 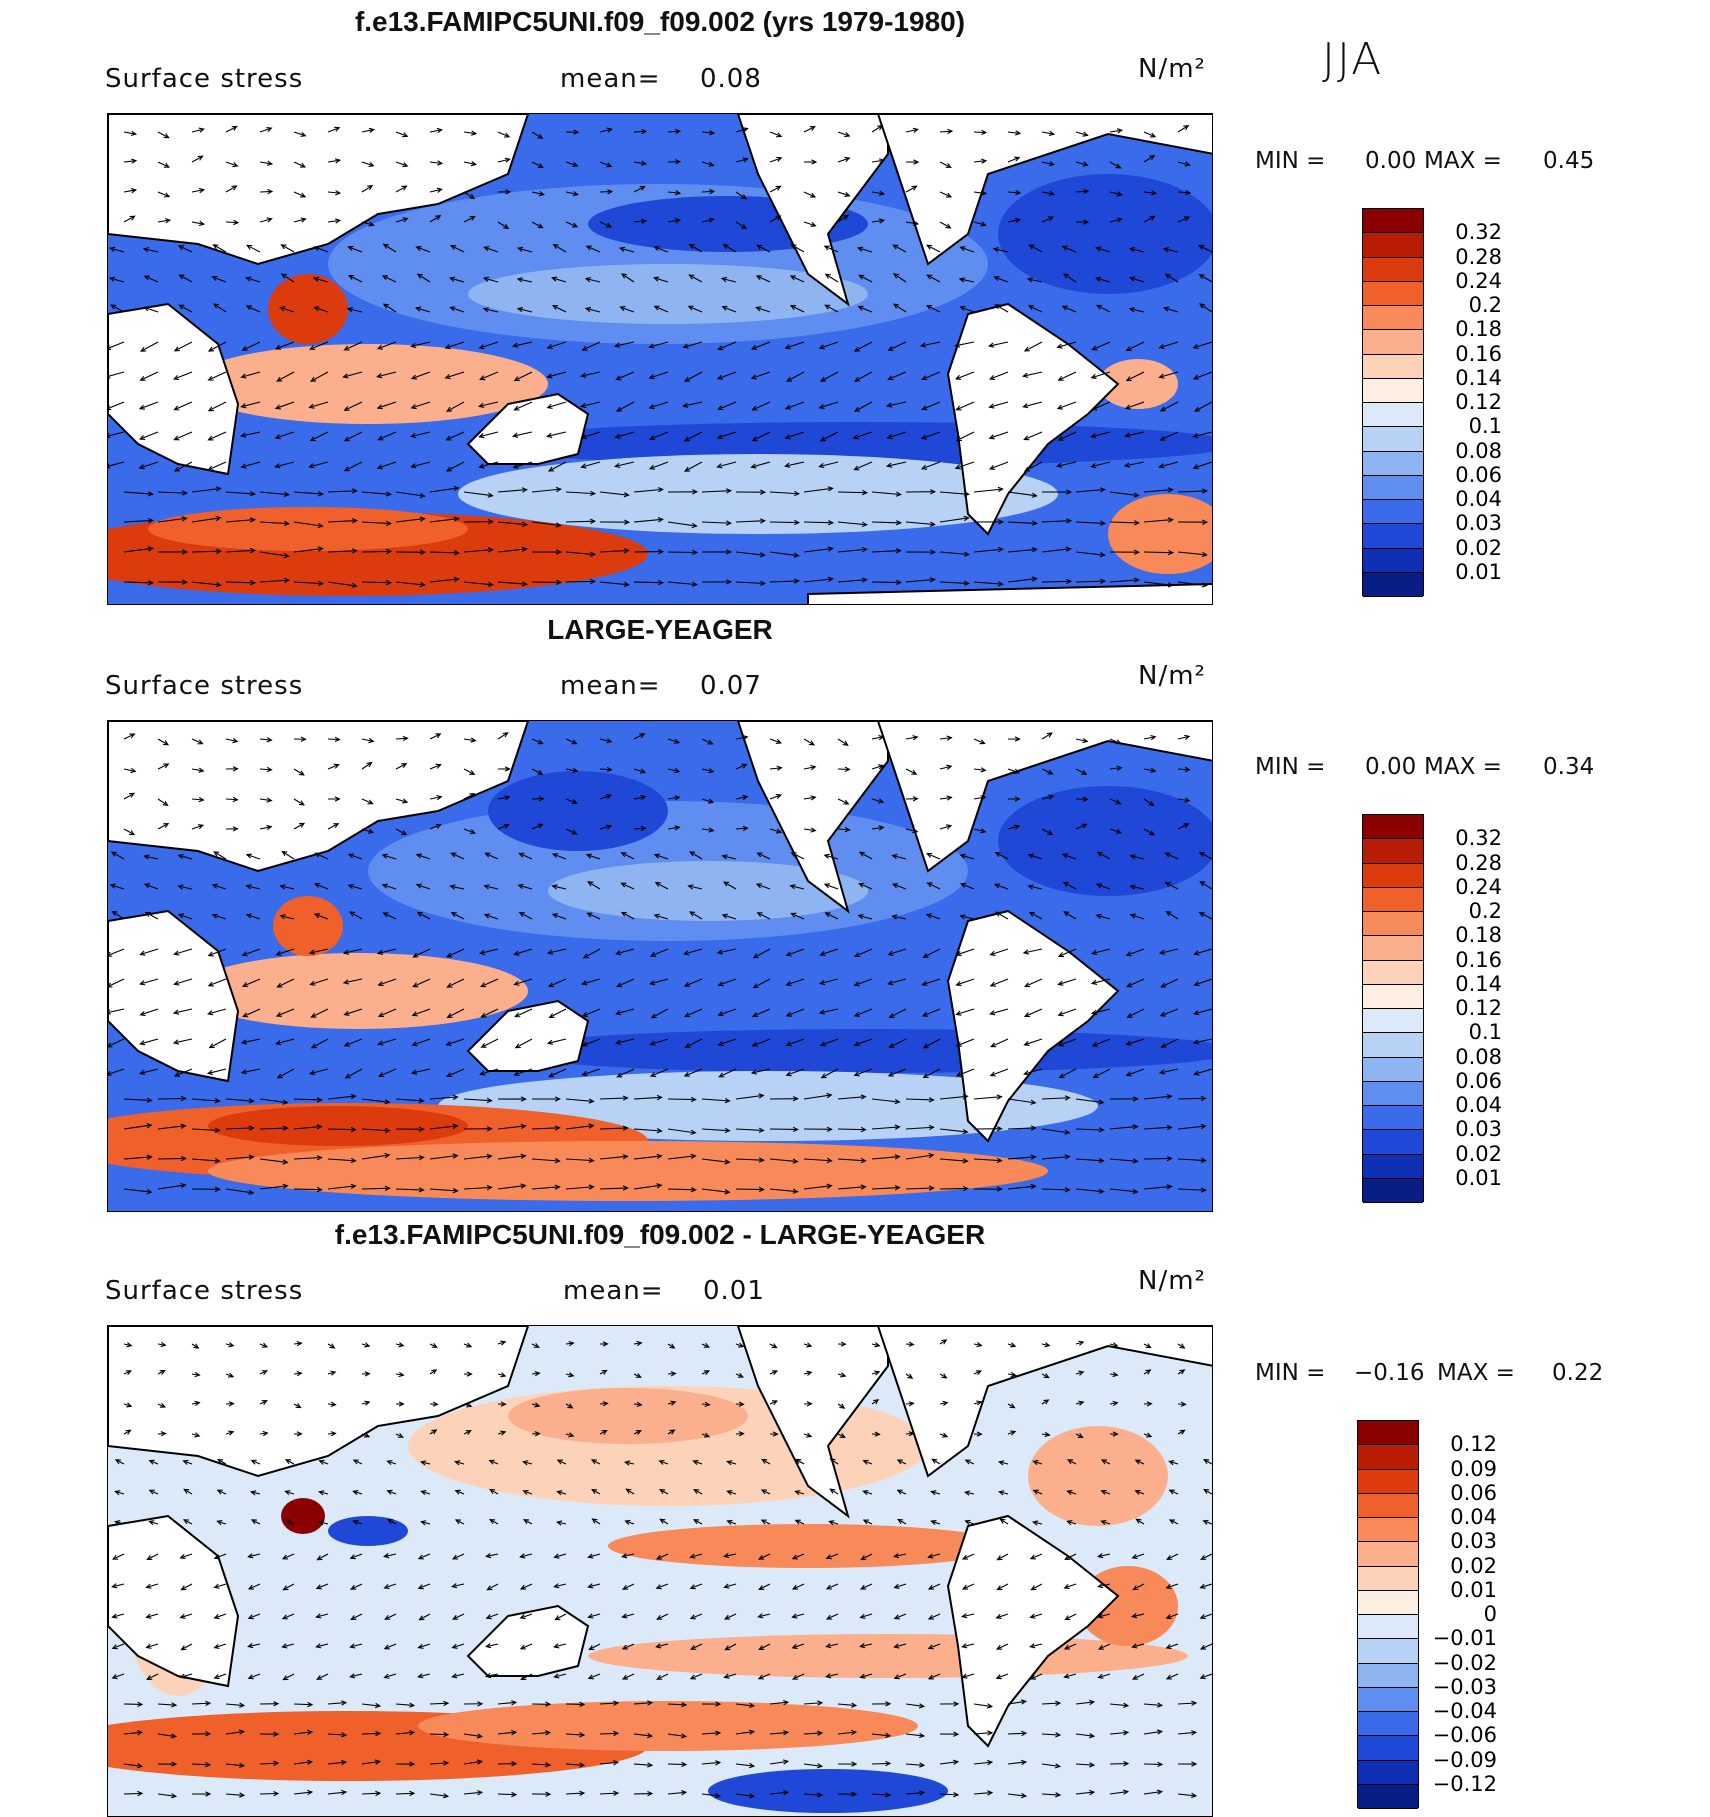 I want to click on colorbar-tick-label: −0.06, so click(x=1458, y=1735).